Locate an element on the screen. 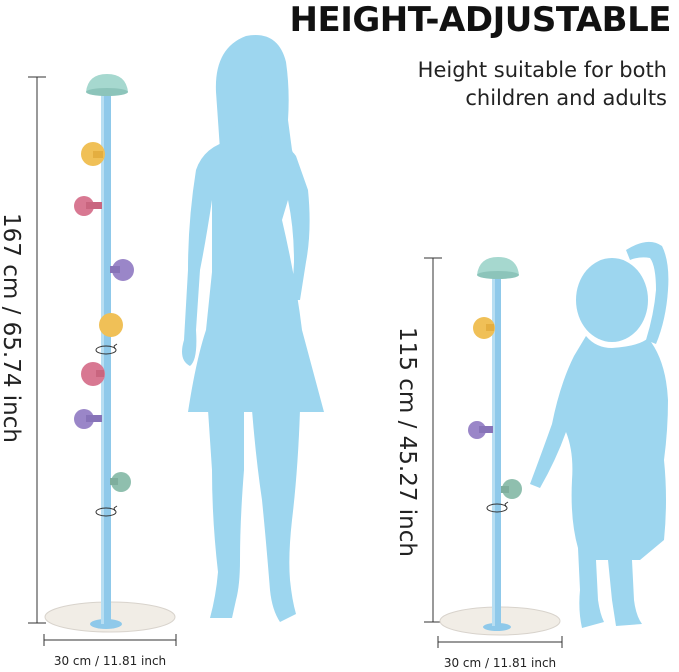  short-height-label: 115 cm / 45.27 inch is located at coordinates (407, 442).